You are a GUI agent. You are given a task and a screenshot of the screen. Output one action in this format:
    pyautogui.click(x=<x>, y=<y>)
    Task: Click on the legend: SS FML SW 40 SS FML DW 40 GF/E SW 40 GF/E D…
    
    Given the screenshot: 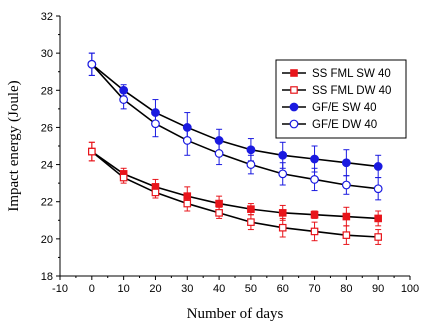 What is the action you would take?
    pyautogui.click(x=341, y=99)
    